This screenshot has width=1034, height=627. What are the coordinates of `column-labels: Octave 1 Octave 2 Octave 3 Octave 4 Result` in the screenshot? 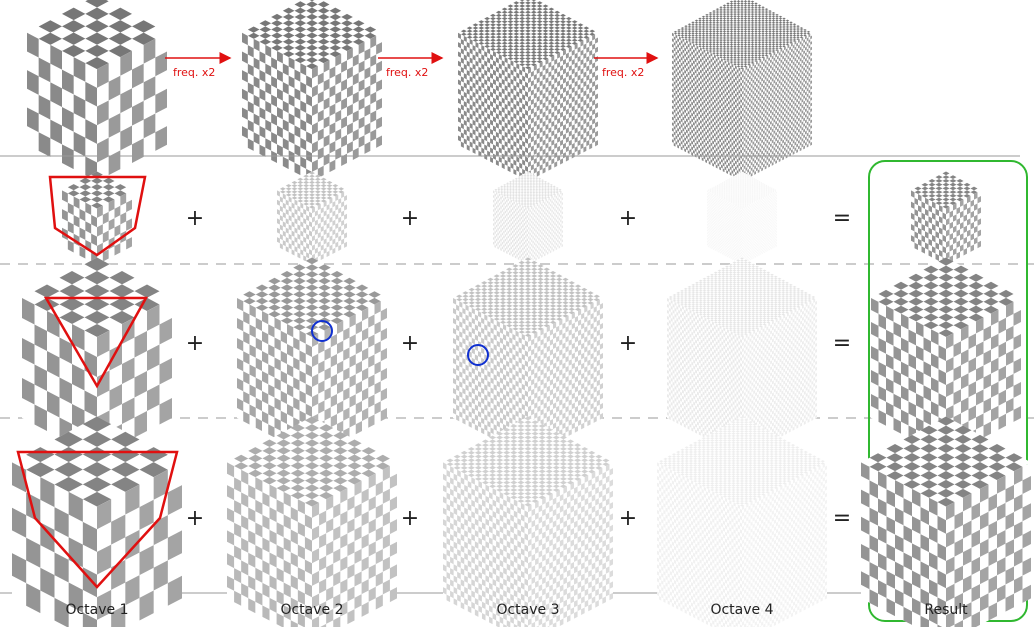 It's located at (516, 610).